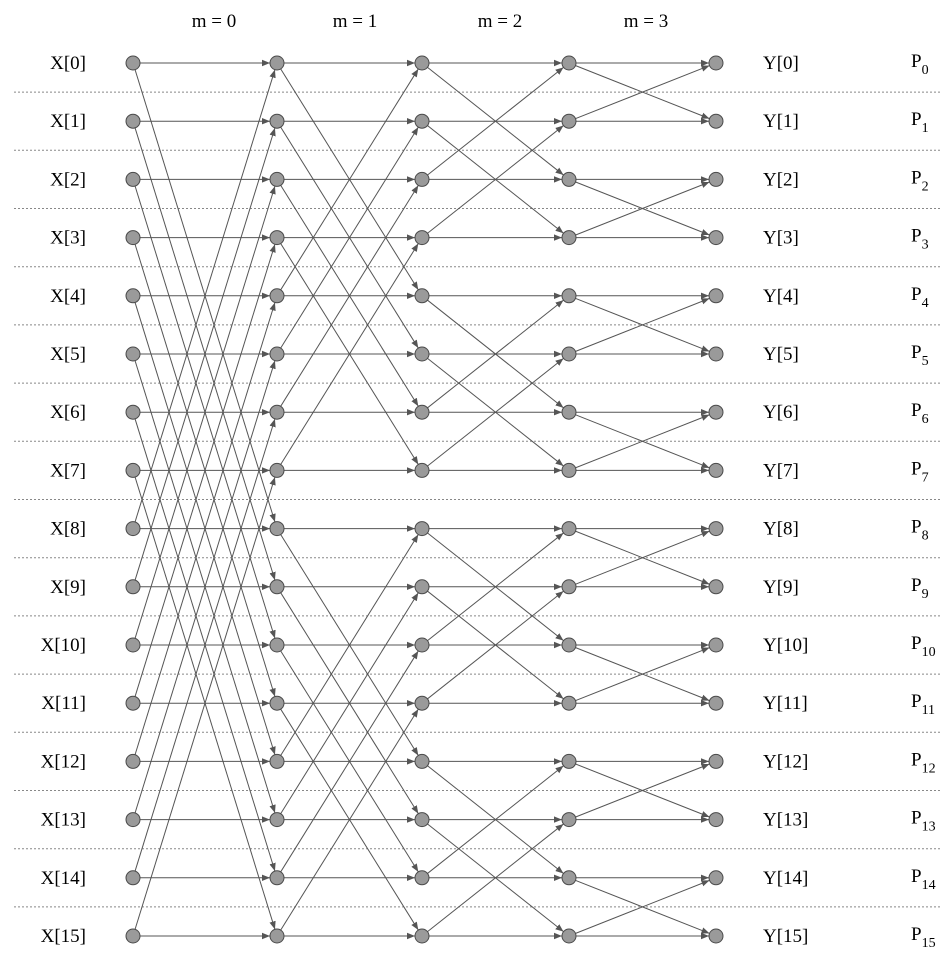 This screenshot has width=947, height=961. What do you see at coordinates (781, 179) in the screenshot?
I see `output-label: Y[2]` at bounding box center [781, 179].